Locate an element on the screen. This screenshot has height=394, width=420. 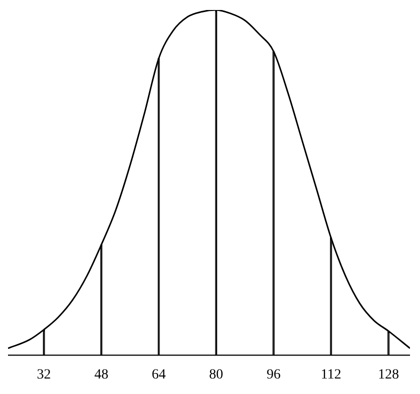
x-tick-label: 32 is located at coordinates (43, 374).